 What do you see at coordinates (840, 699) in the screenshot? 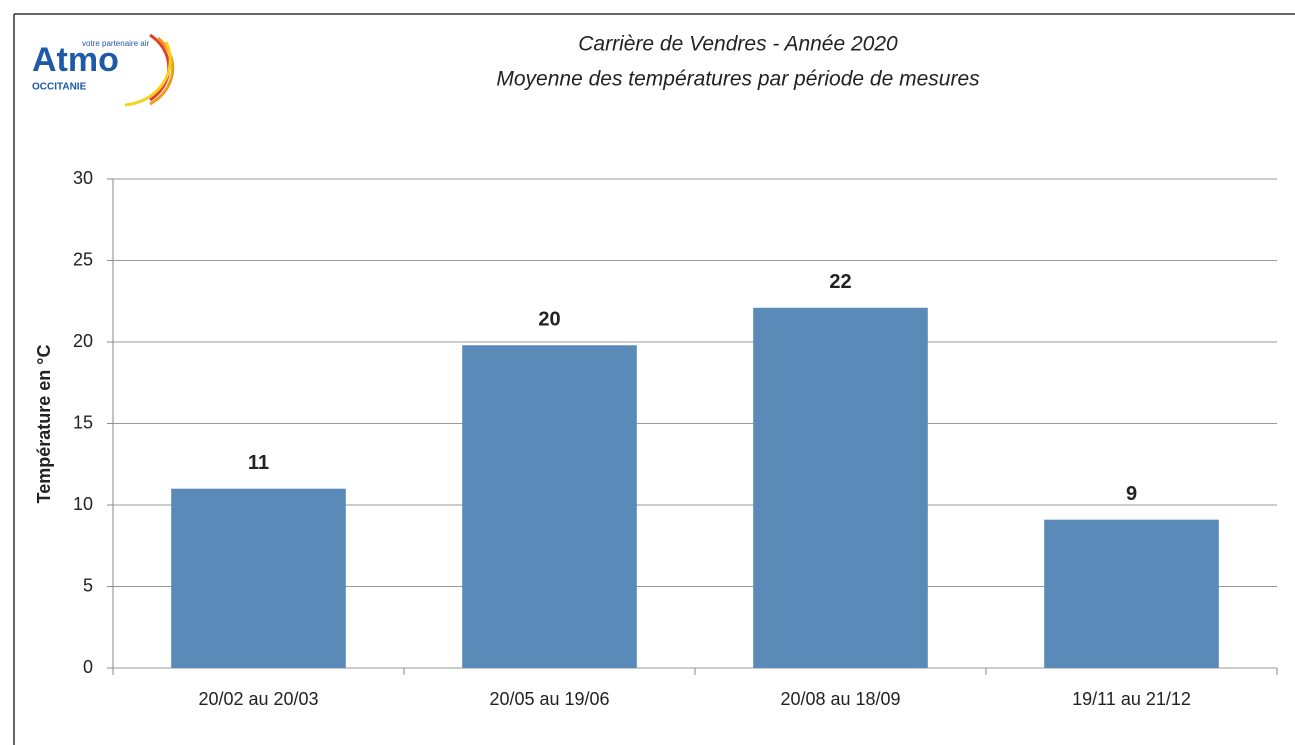
I see `x-tick-label: 20/08 au 18/09` at bounding box center [840, 699].